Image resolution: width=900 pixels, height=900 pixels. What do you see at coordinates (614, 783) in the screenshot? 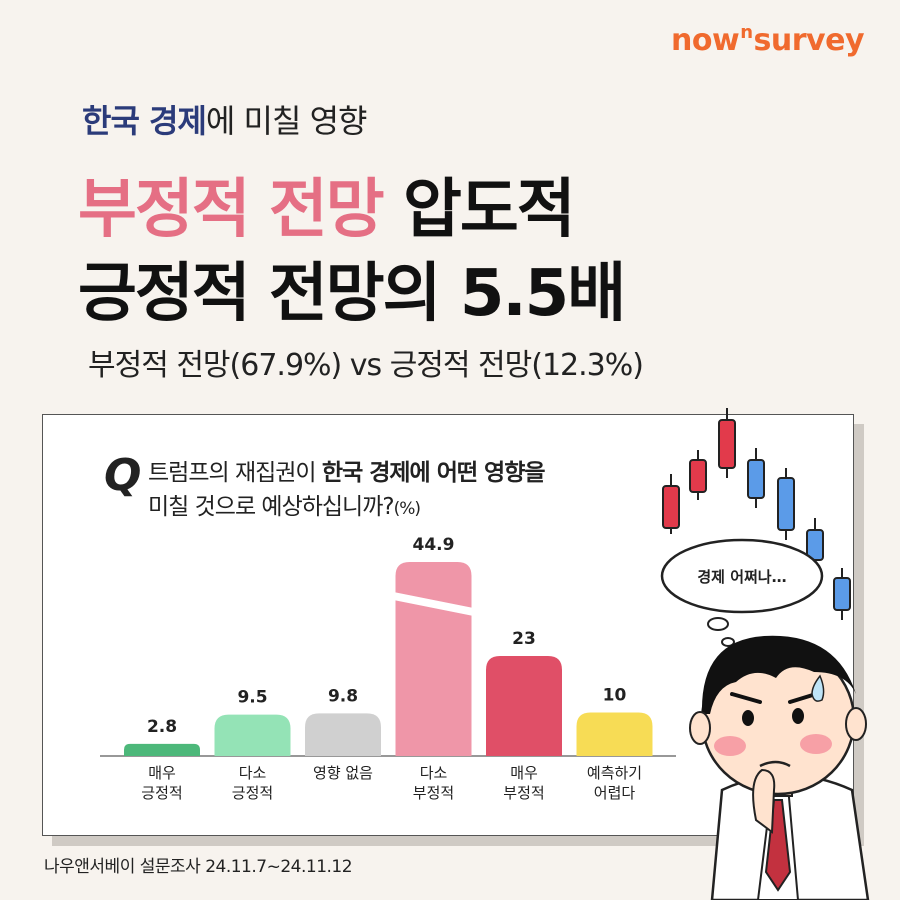
I see `category-label-5: 예측하기 어렵다` at bounding box center [614, 783].